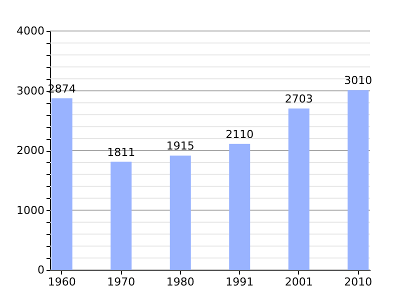 Image resolution: width=400 pixels, height=300 pixels. Describe the element at coordinates (30, 210) in the screenshot. I see `y-tick-label: 1000` at that location.